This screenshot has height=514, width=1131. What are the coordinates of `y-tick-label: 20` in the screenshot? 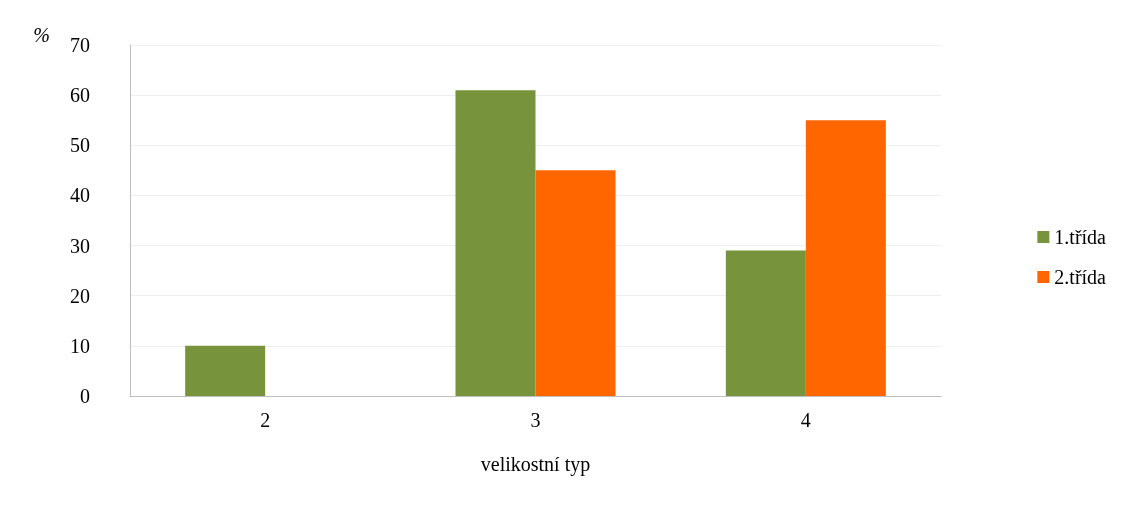 It's located at (80, 295).